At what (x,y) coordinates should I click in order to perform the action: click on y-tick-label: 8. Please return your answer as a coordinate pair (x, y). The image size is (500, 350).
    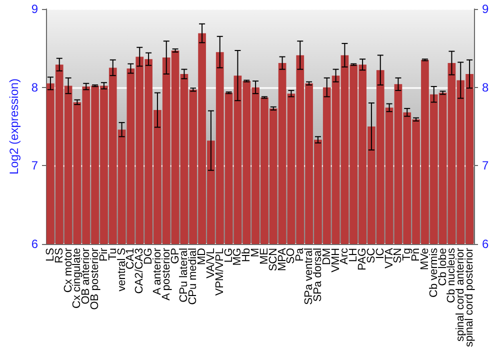
    Looking at the image, I should click on (34, 87).